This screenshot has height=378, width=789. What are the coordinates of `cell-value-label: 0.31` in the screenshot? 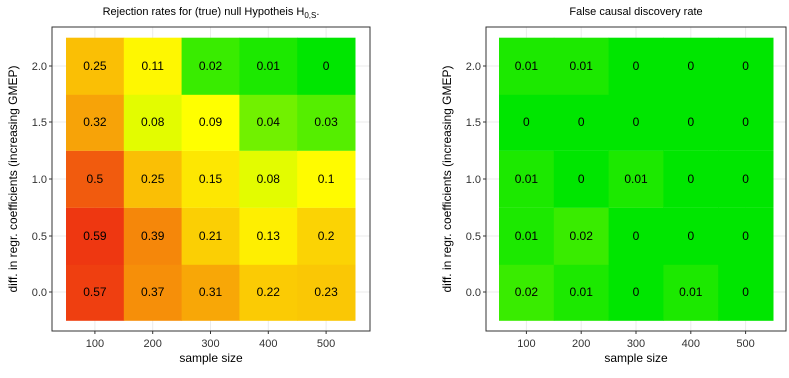 It's located at (211, 292).